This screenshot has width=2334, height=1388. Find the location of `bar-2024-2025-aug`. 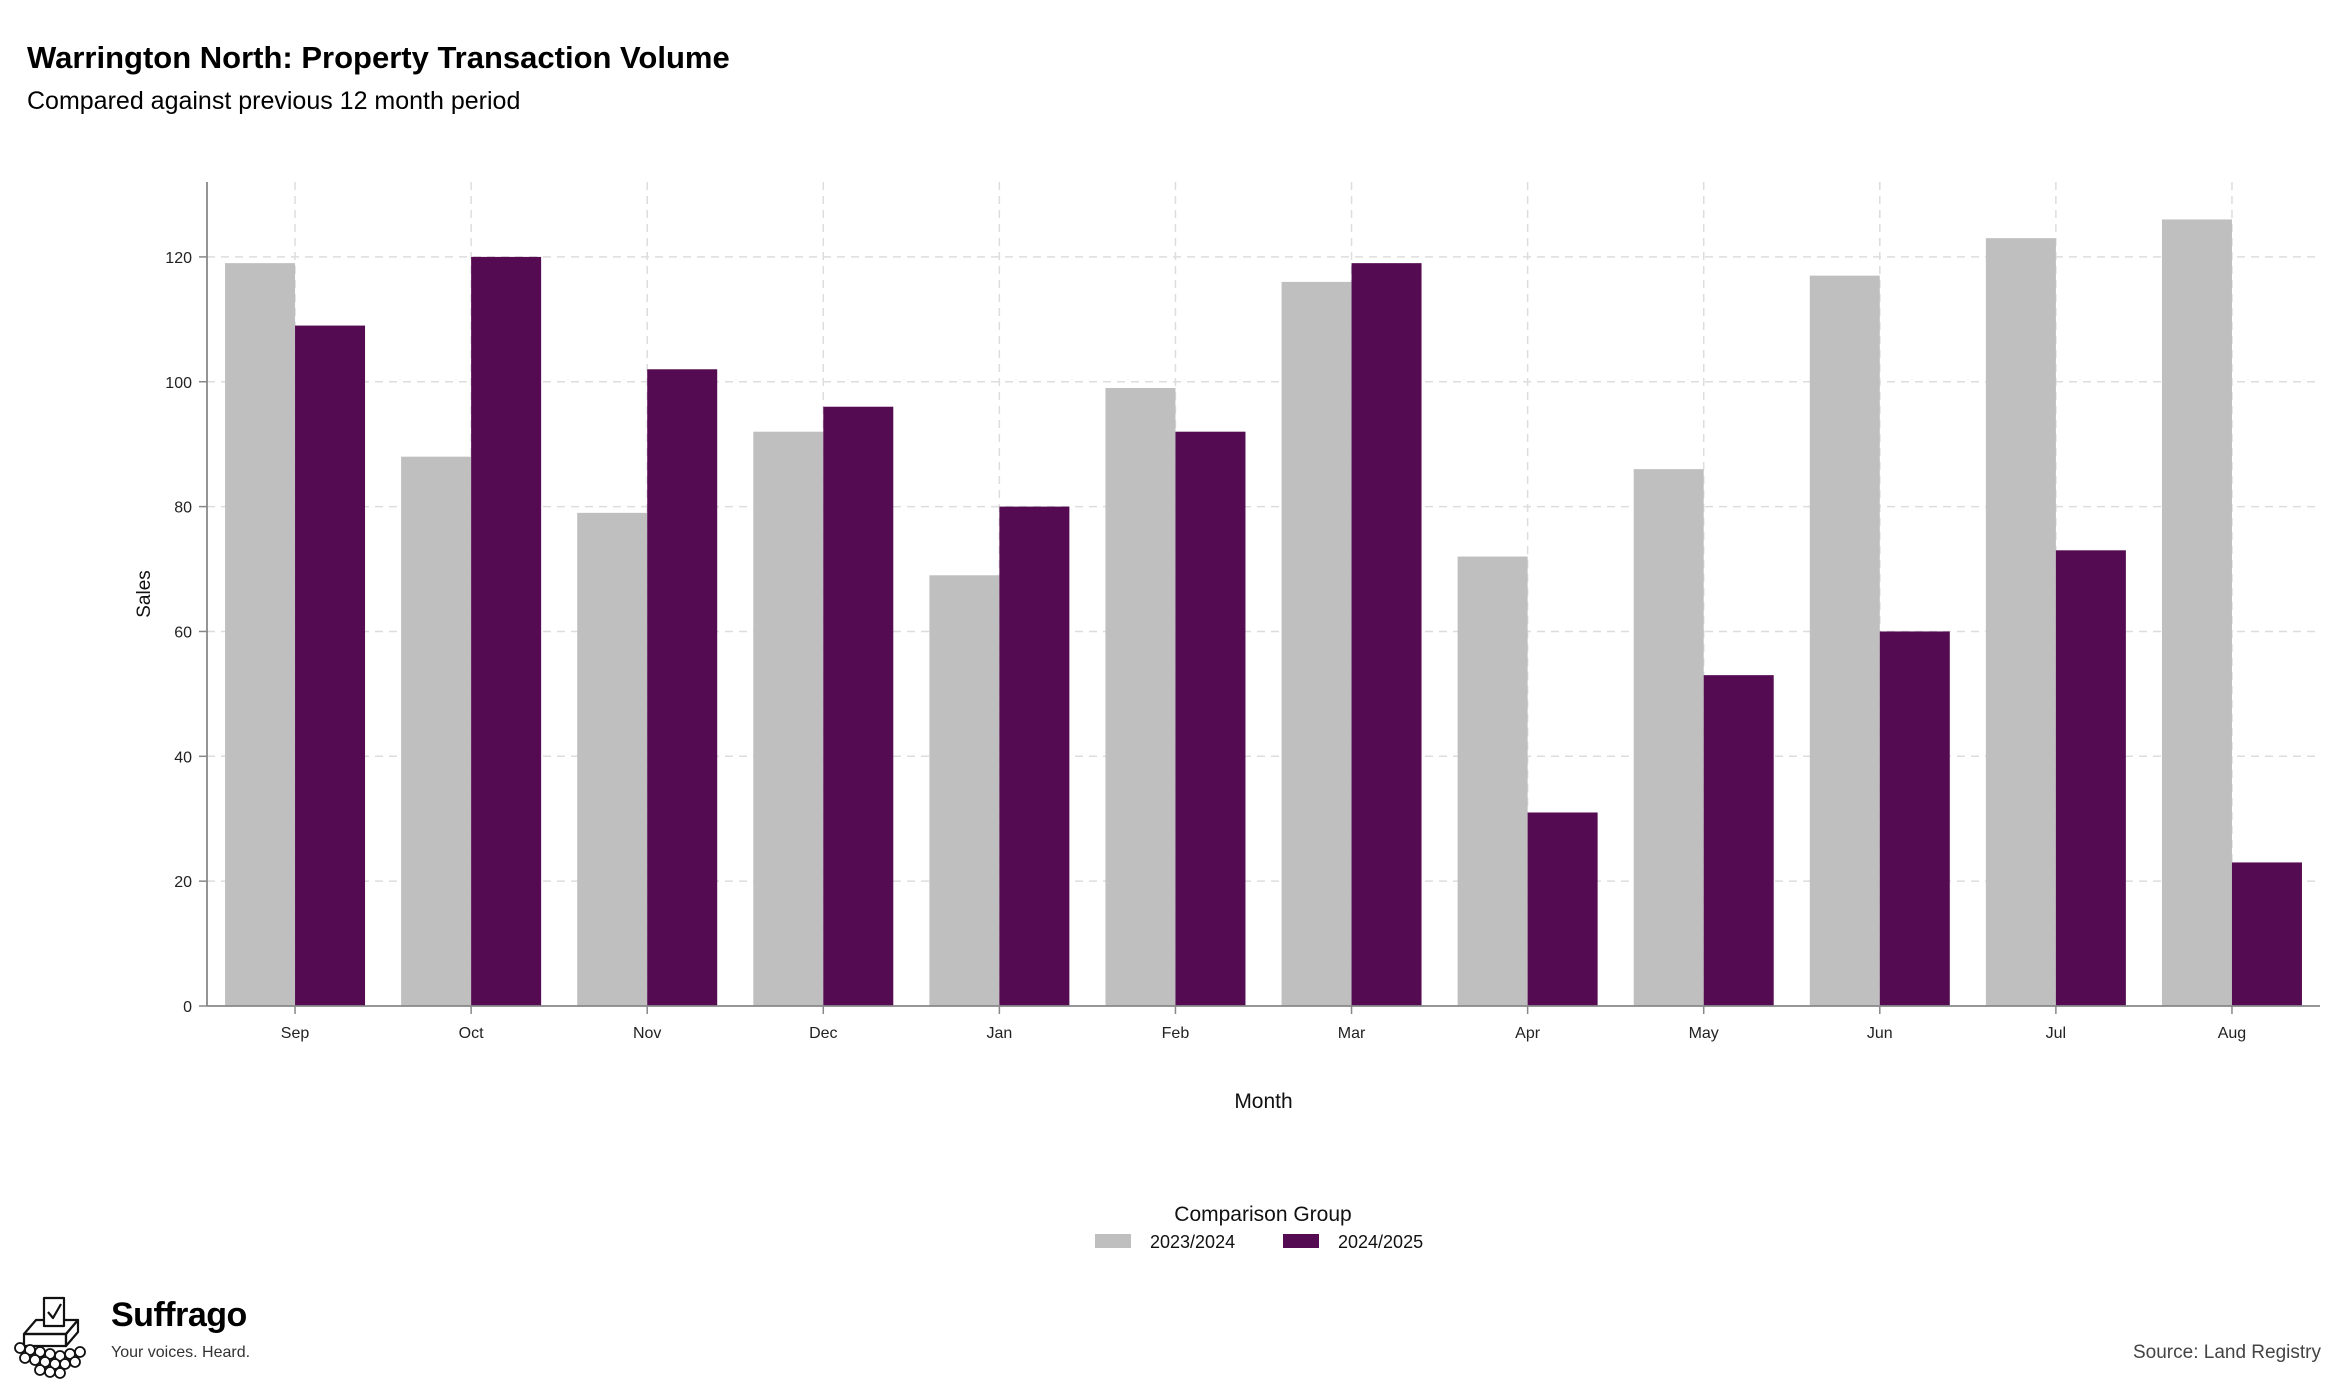

bar-2024-2025-aug is located at coordinates (2266, 934).